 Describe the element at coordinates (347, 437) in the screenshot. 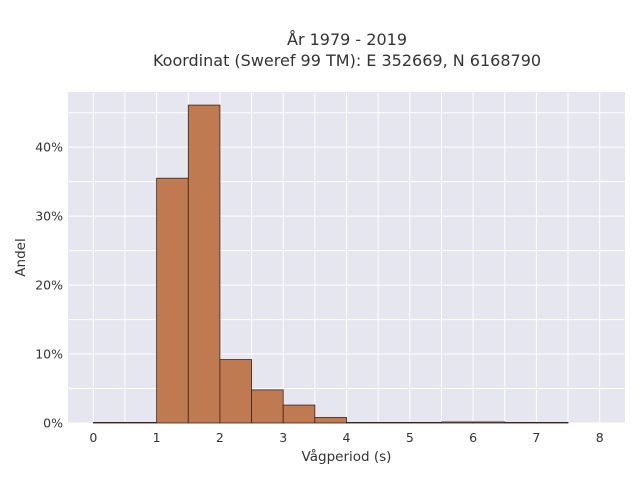

I see `x-tick-label: 4` at that location.